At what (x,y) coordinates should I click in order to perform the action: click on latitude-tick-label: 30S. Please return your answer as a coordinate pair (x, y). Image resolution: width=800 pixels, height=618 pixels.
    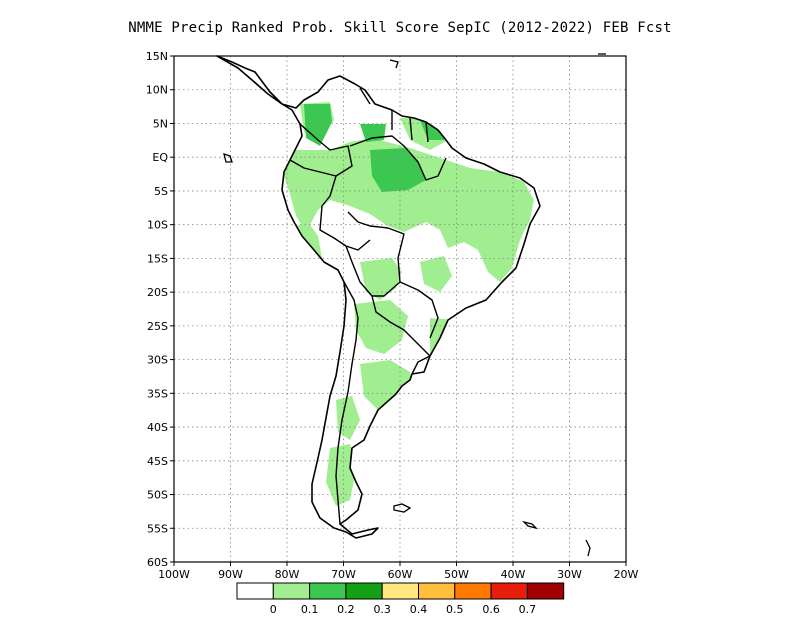
    Looking at the image, I should click on (157, 360).